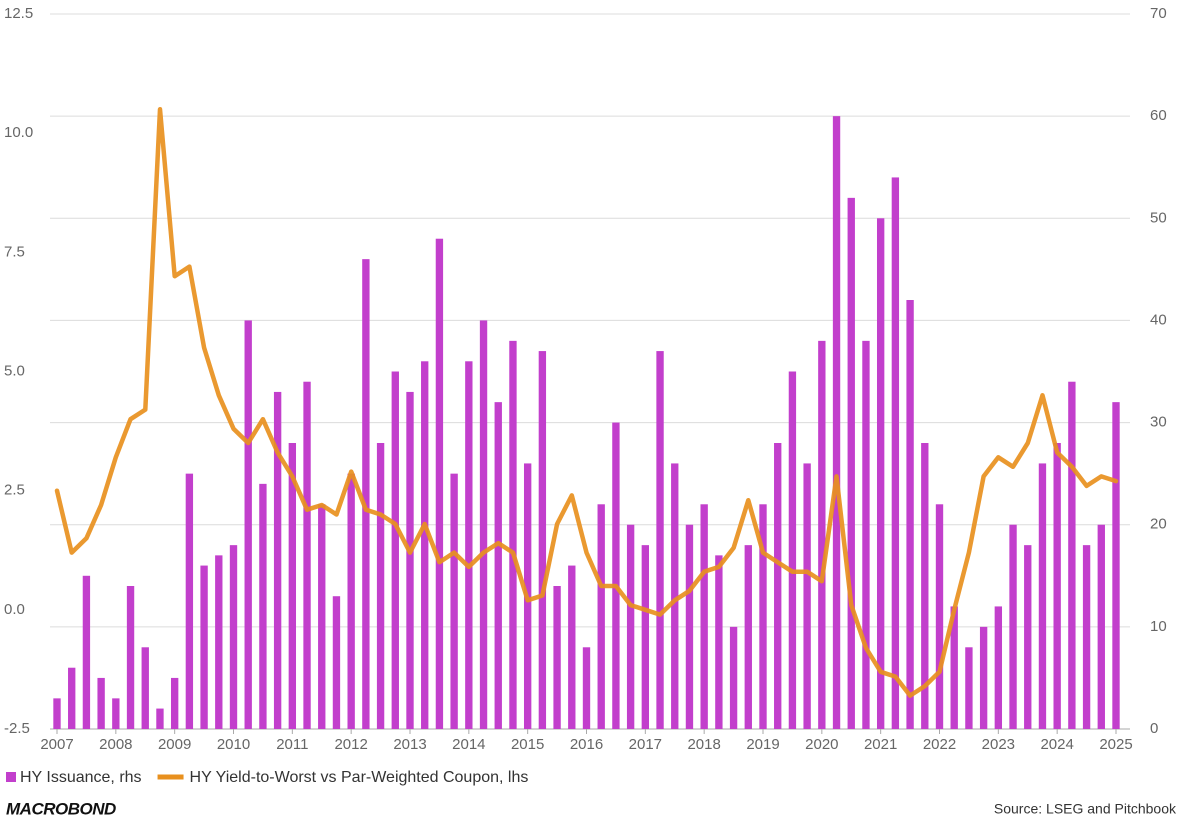 Image resolution: width=1186 pixels, height=820 pixels. What do you see at coordinates (56, 744) in the screenshot?
I see `x-tick-label: 2007` at bounding box center [56, 744].